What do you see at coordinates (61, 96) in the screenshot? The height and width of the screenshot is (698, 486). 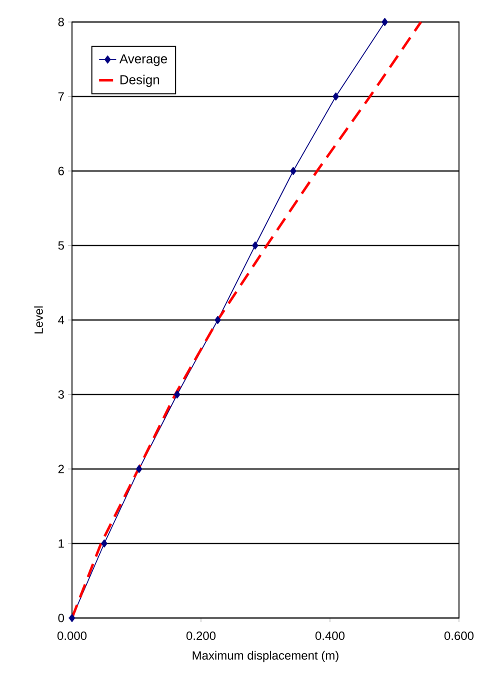 I see `y-tick-label: 7` at bounding box center [61, 96].